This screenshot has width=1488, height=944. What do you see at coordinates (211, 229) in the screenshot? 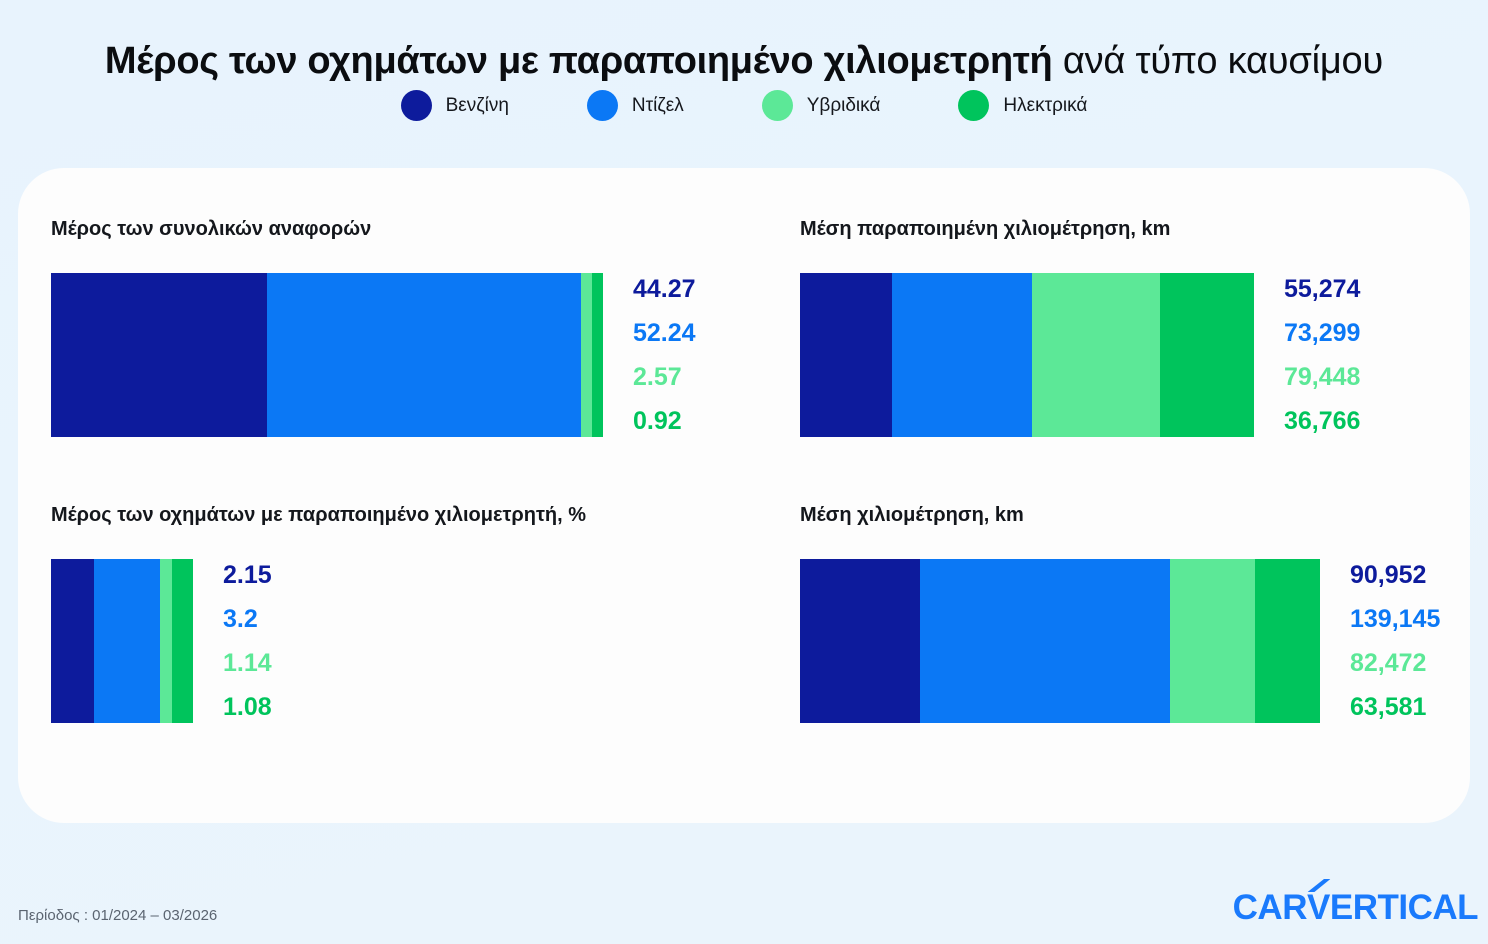
I see `panel-title: Μέρος των συνολικών αναφορών` at bounding box center [211, 229].